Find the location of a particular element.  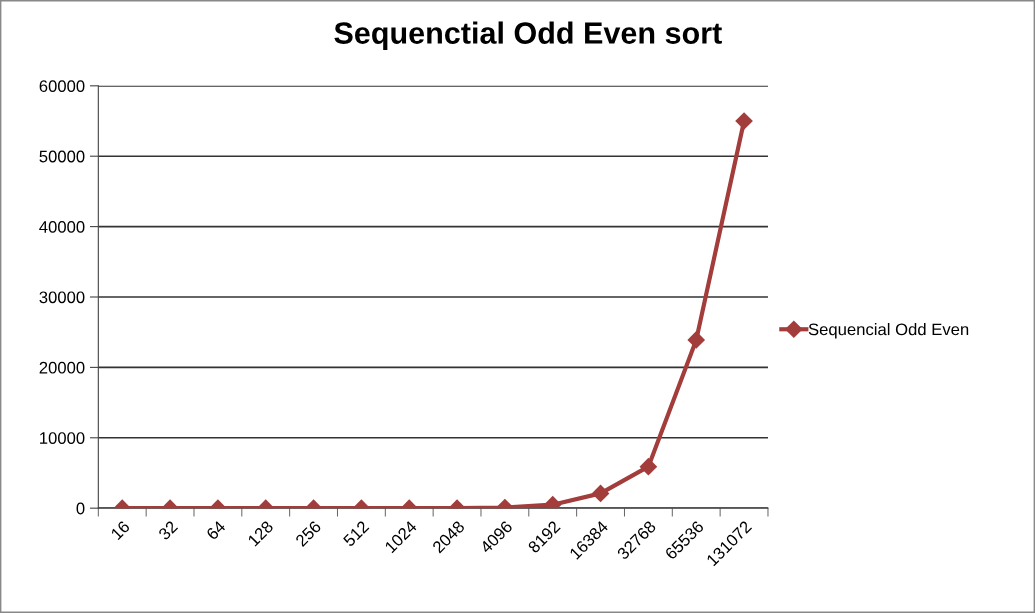

x-tick-label: 64 is located at coordinates (216, 530).